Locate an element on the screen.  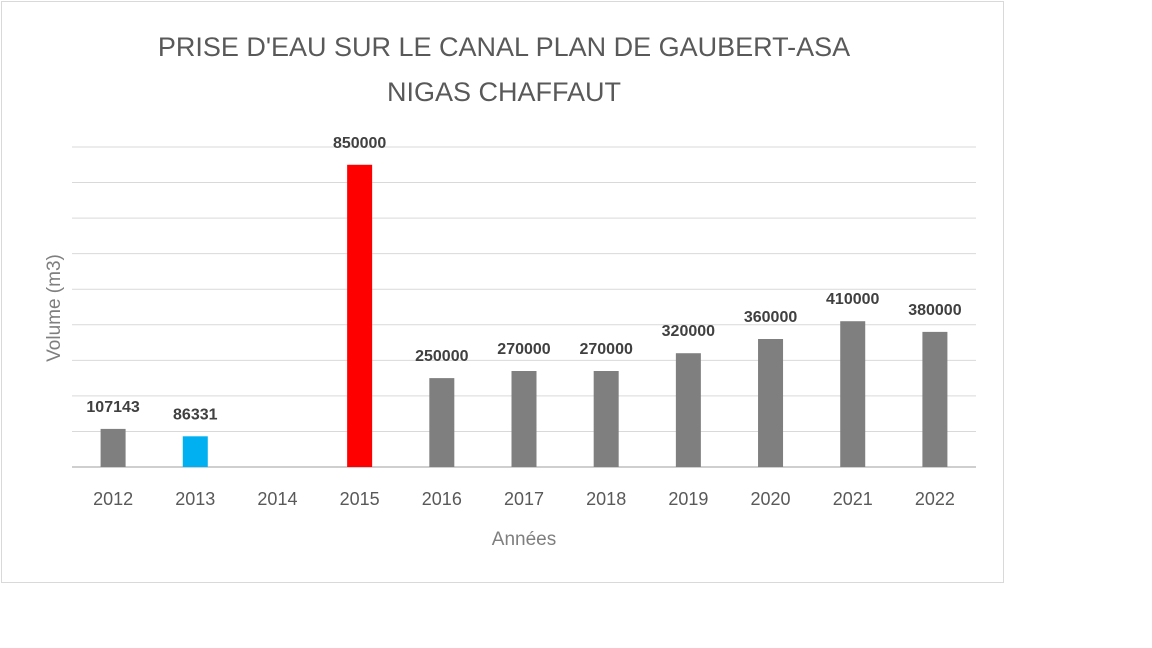
y-axis-label: Volume (m3) is located at coordinates (54, 308).